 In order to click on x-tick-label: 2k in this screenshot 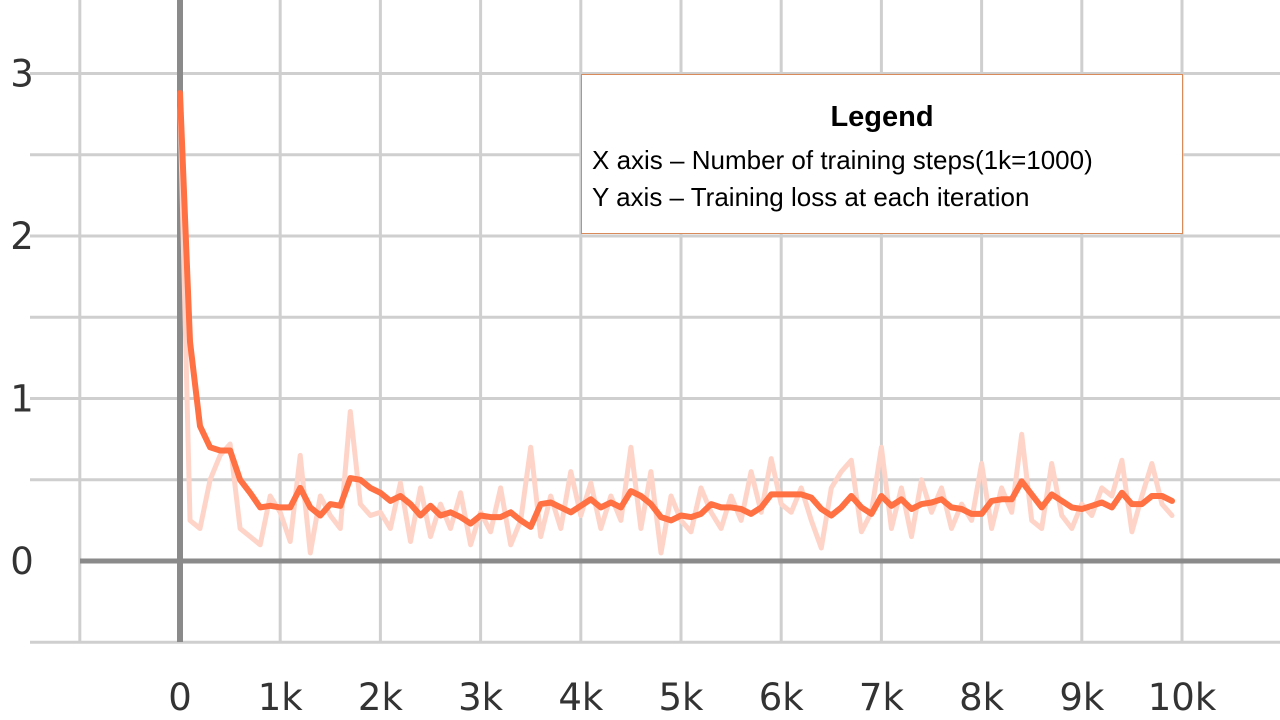, I will do `click(381, 697)`.